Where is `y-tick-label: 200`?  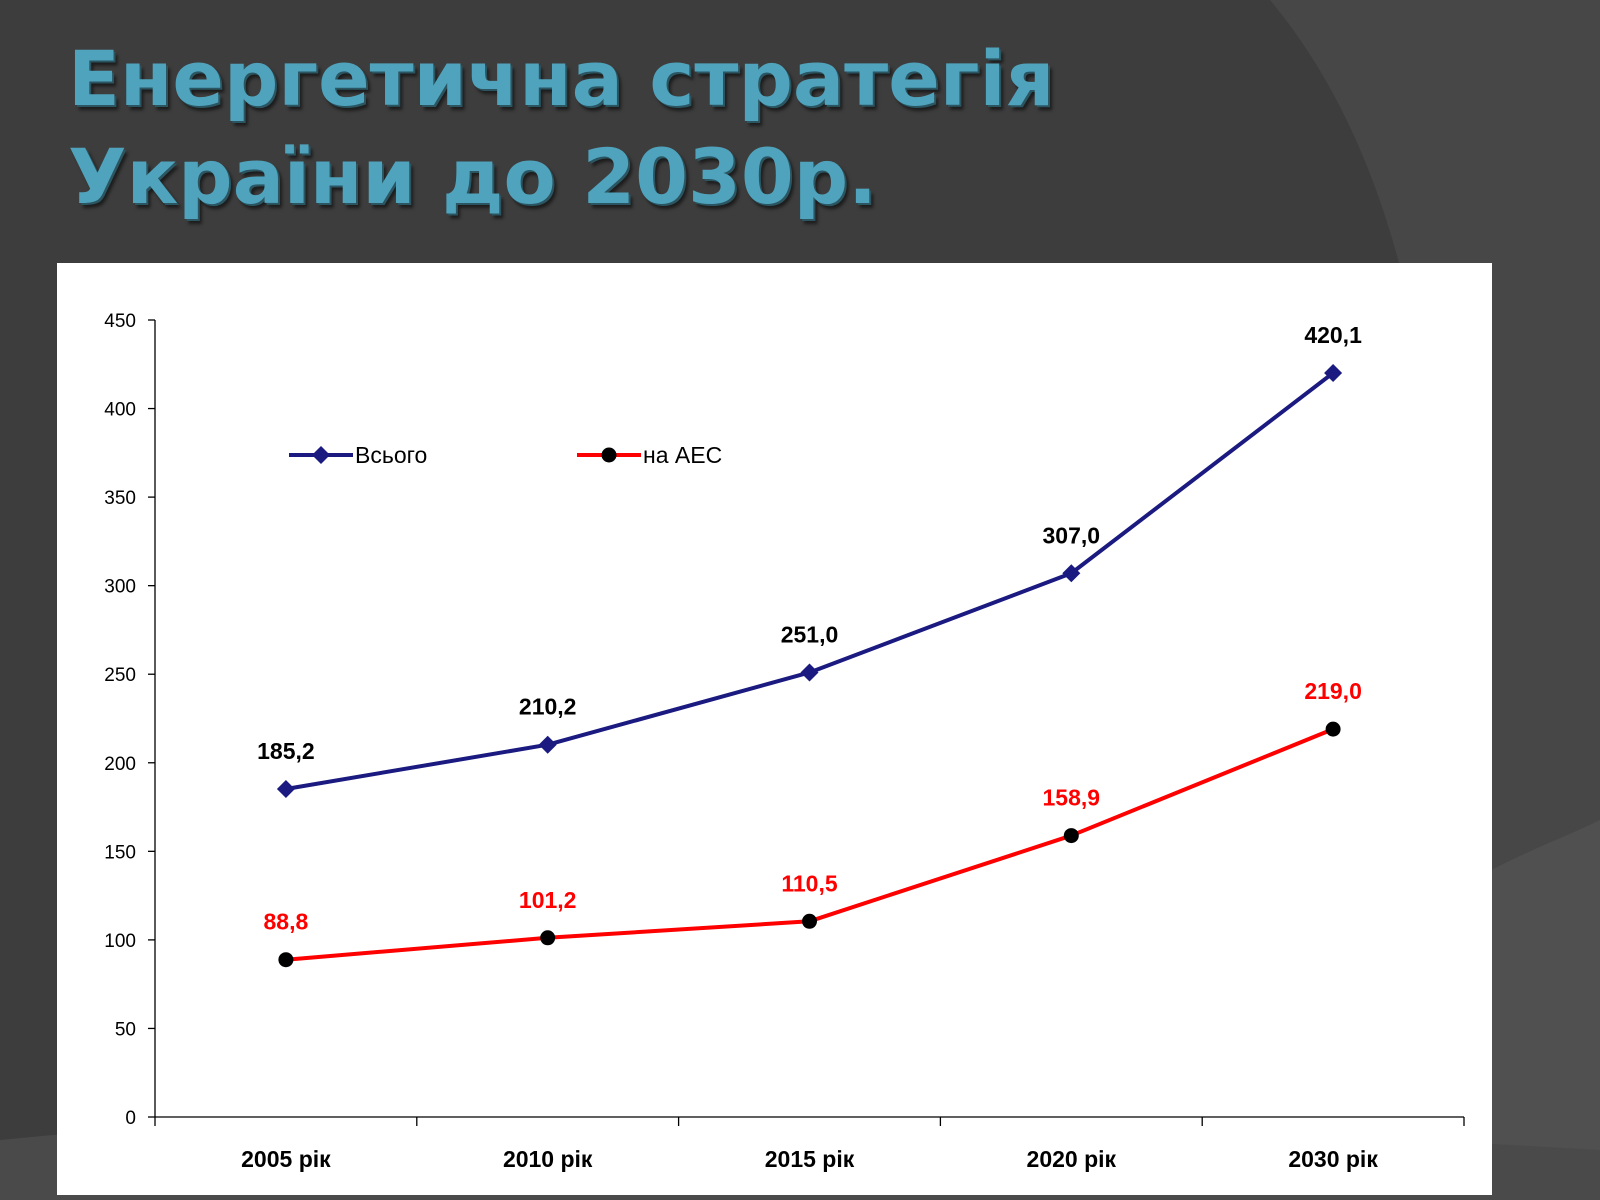
y-tick-label: 200 is located at coordinates (120, 764).